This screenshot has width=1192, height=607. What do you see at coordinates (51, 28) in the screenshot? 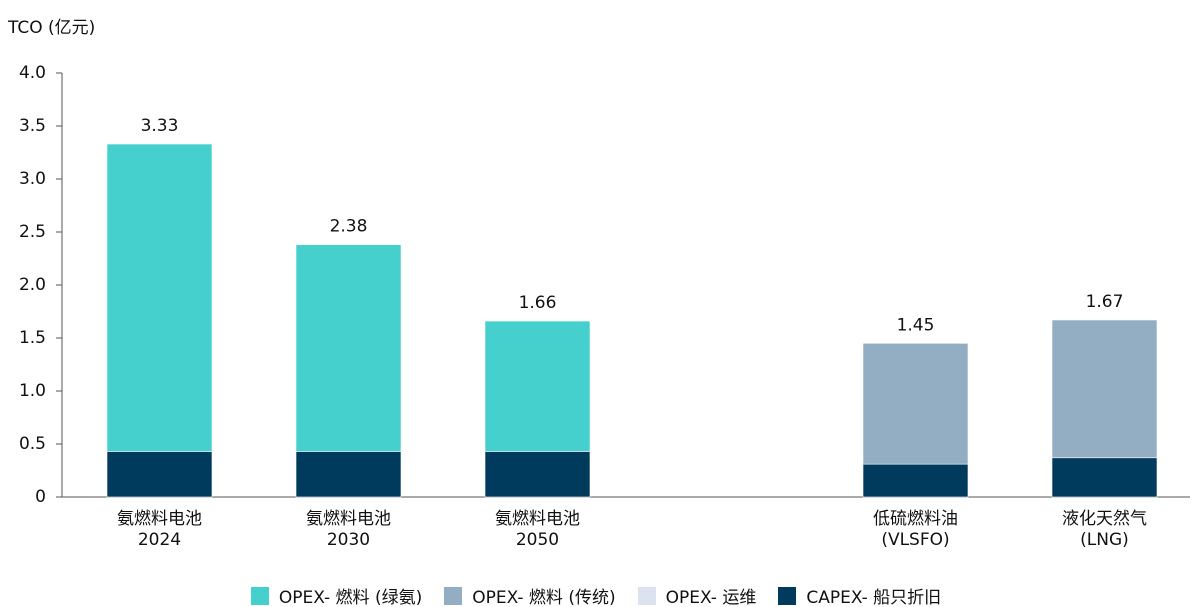
I see `y-axis-label: TCO (亿元)` at bounding box center [51, 28].